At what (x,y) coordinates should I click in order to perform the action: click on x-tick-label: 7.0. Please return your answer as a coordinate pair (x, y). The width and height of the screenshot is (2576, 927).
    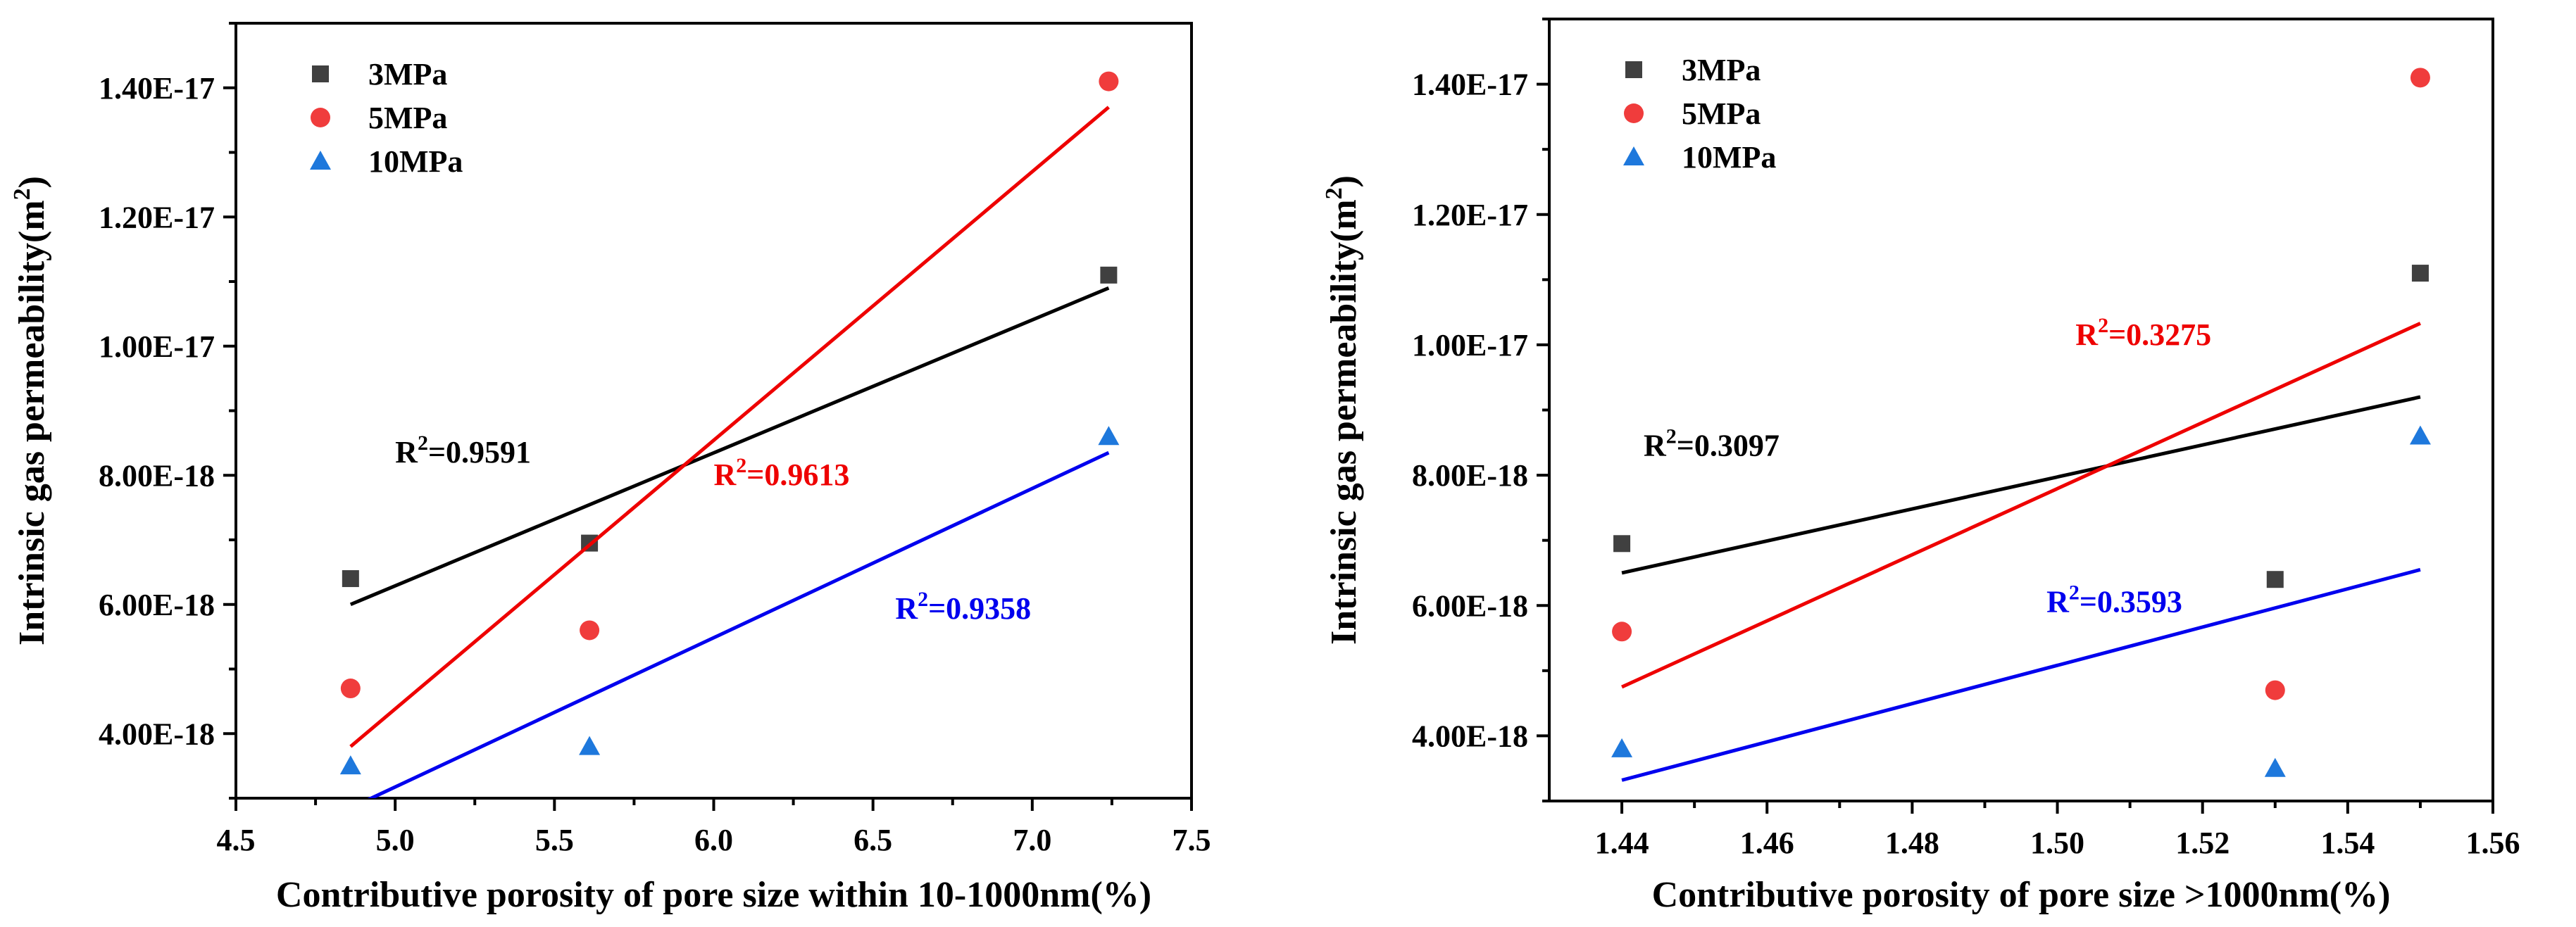
    Looking at the image, I should click on (1032, 840).